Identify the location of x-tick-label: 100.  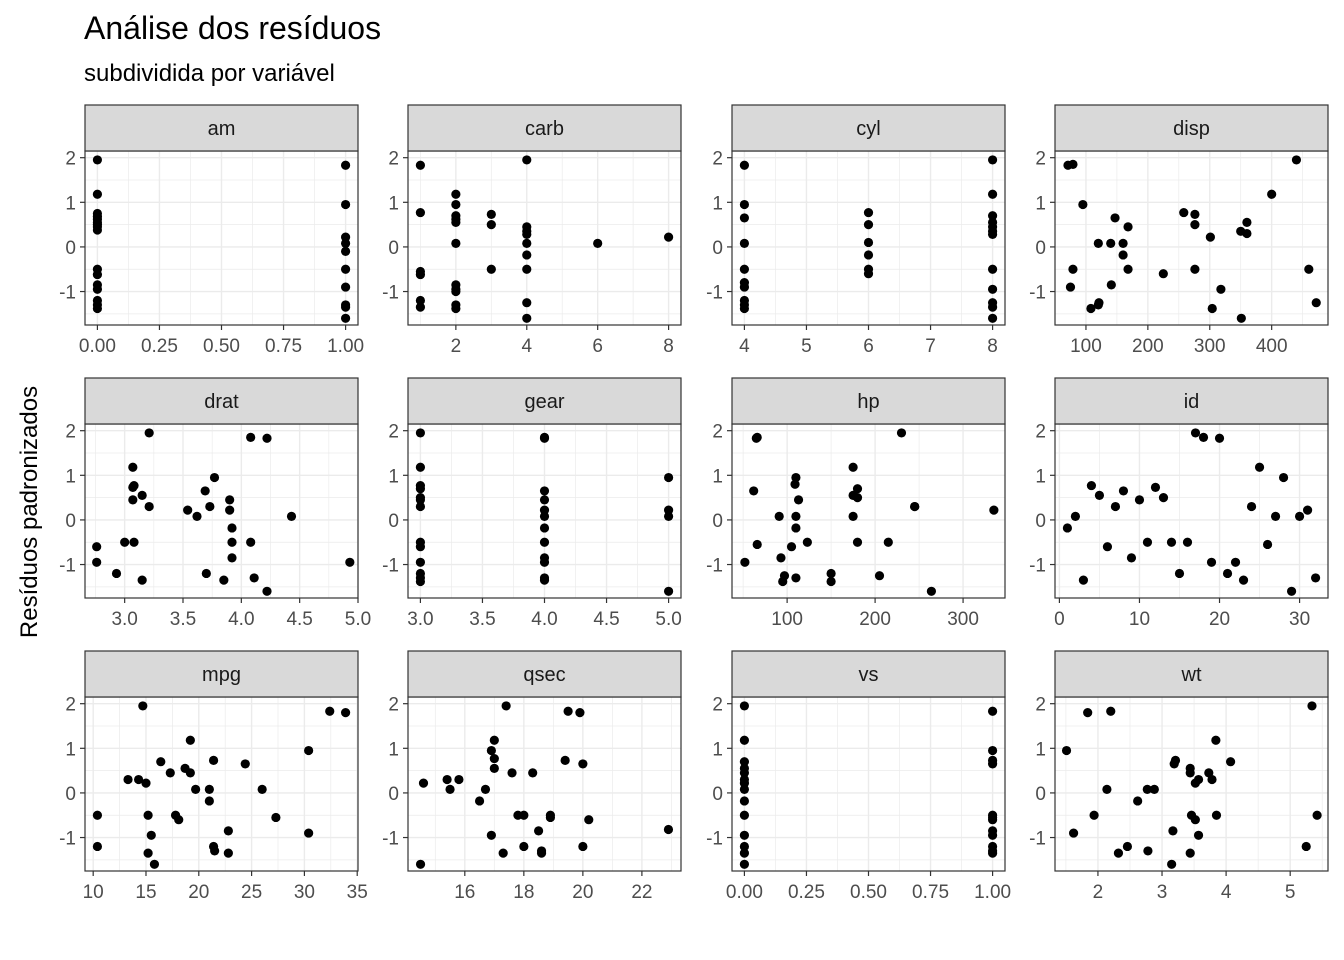
(787, 619).